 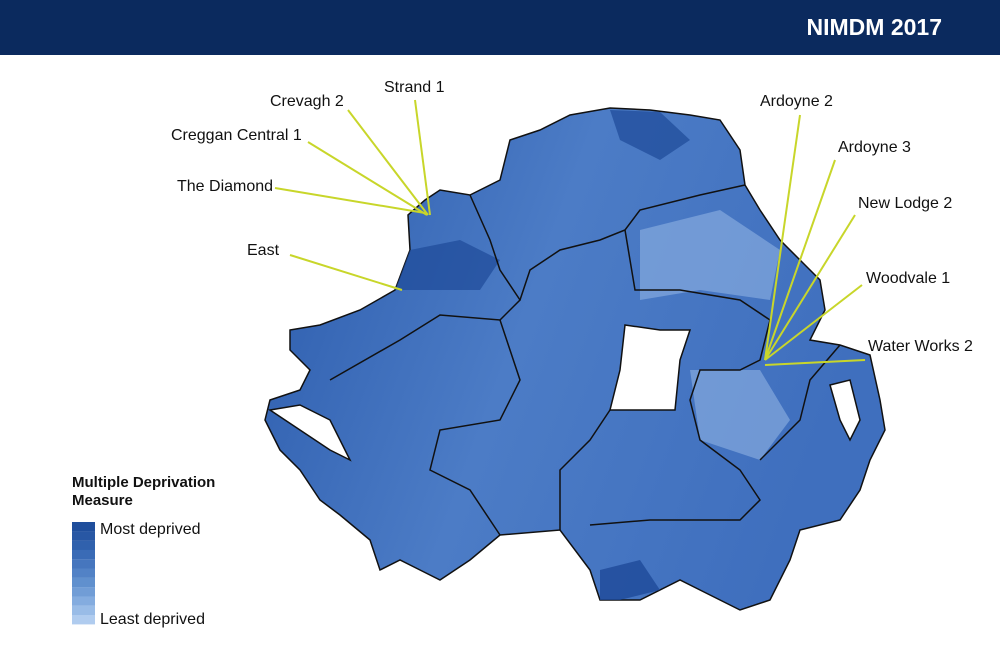 I want to click on area-label: Creggan Central 1, so click(x=236, y=135).